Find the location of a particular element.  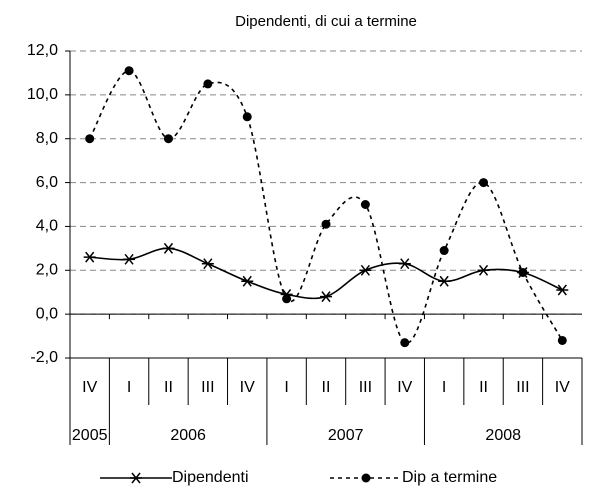

legend-label: Dip a termine is located at coordinates (449, 477).